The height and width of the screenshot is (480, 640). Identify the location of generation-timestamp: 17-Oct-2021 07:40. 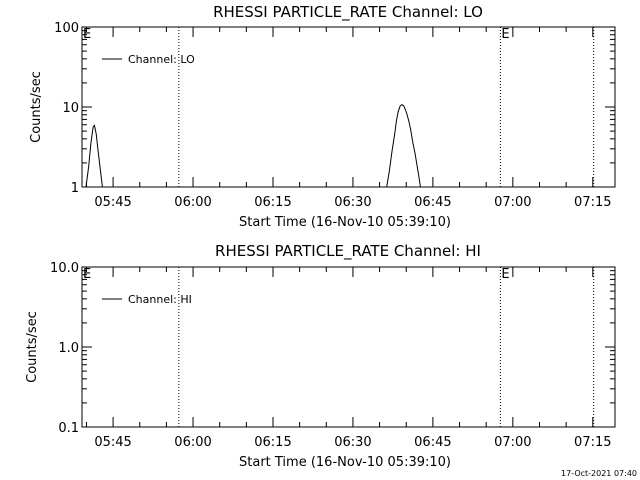
(599, 473).